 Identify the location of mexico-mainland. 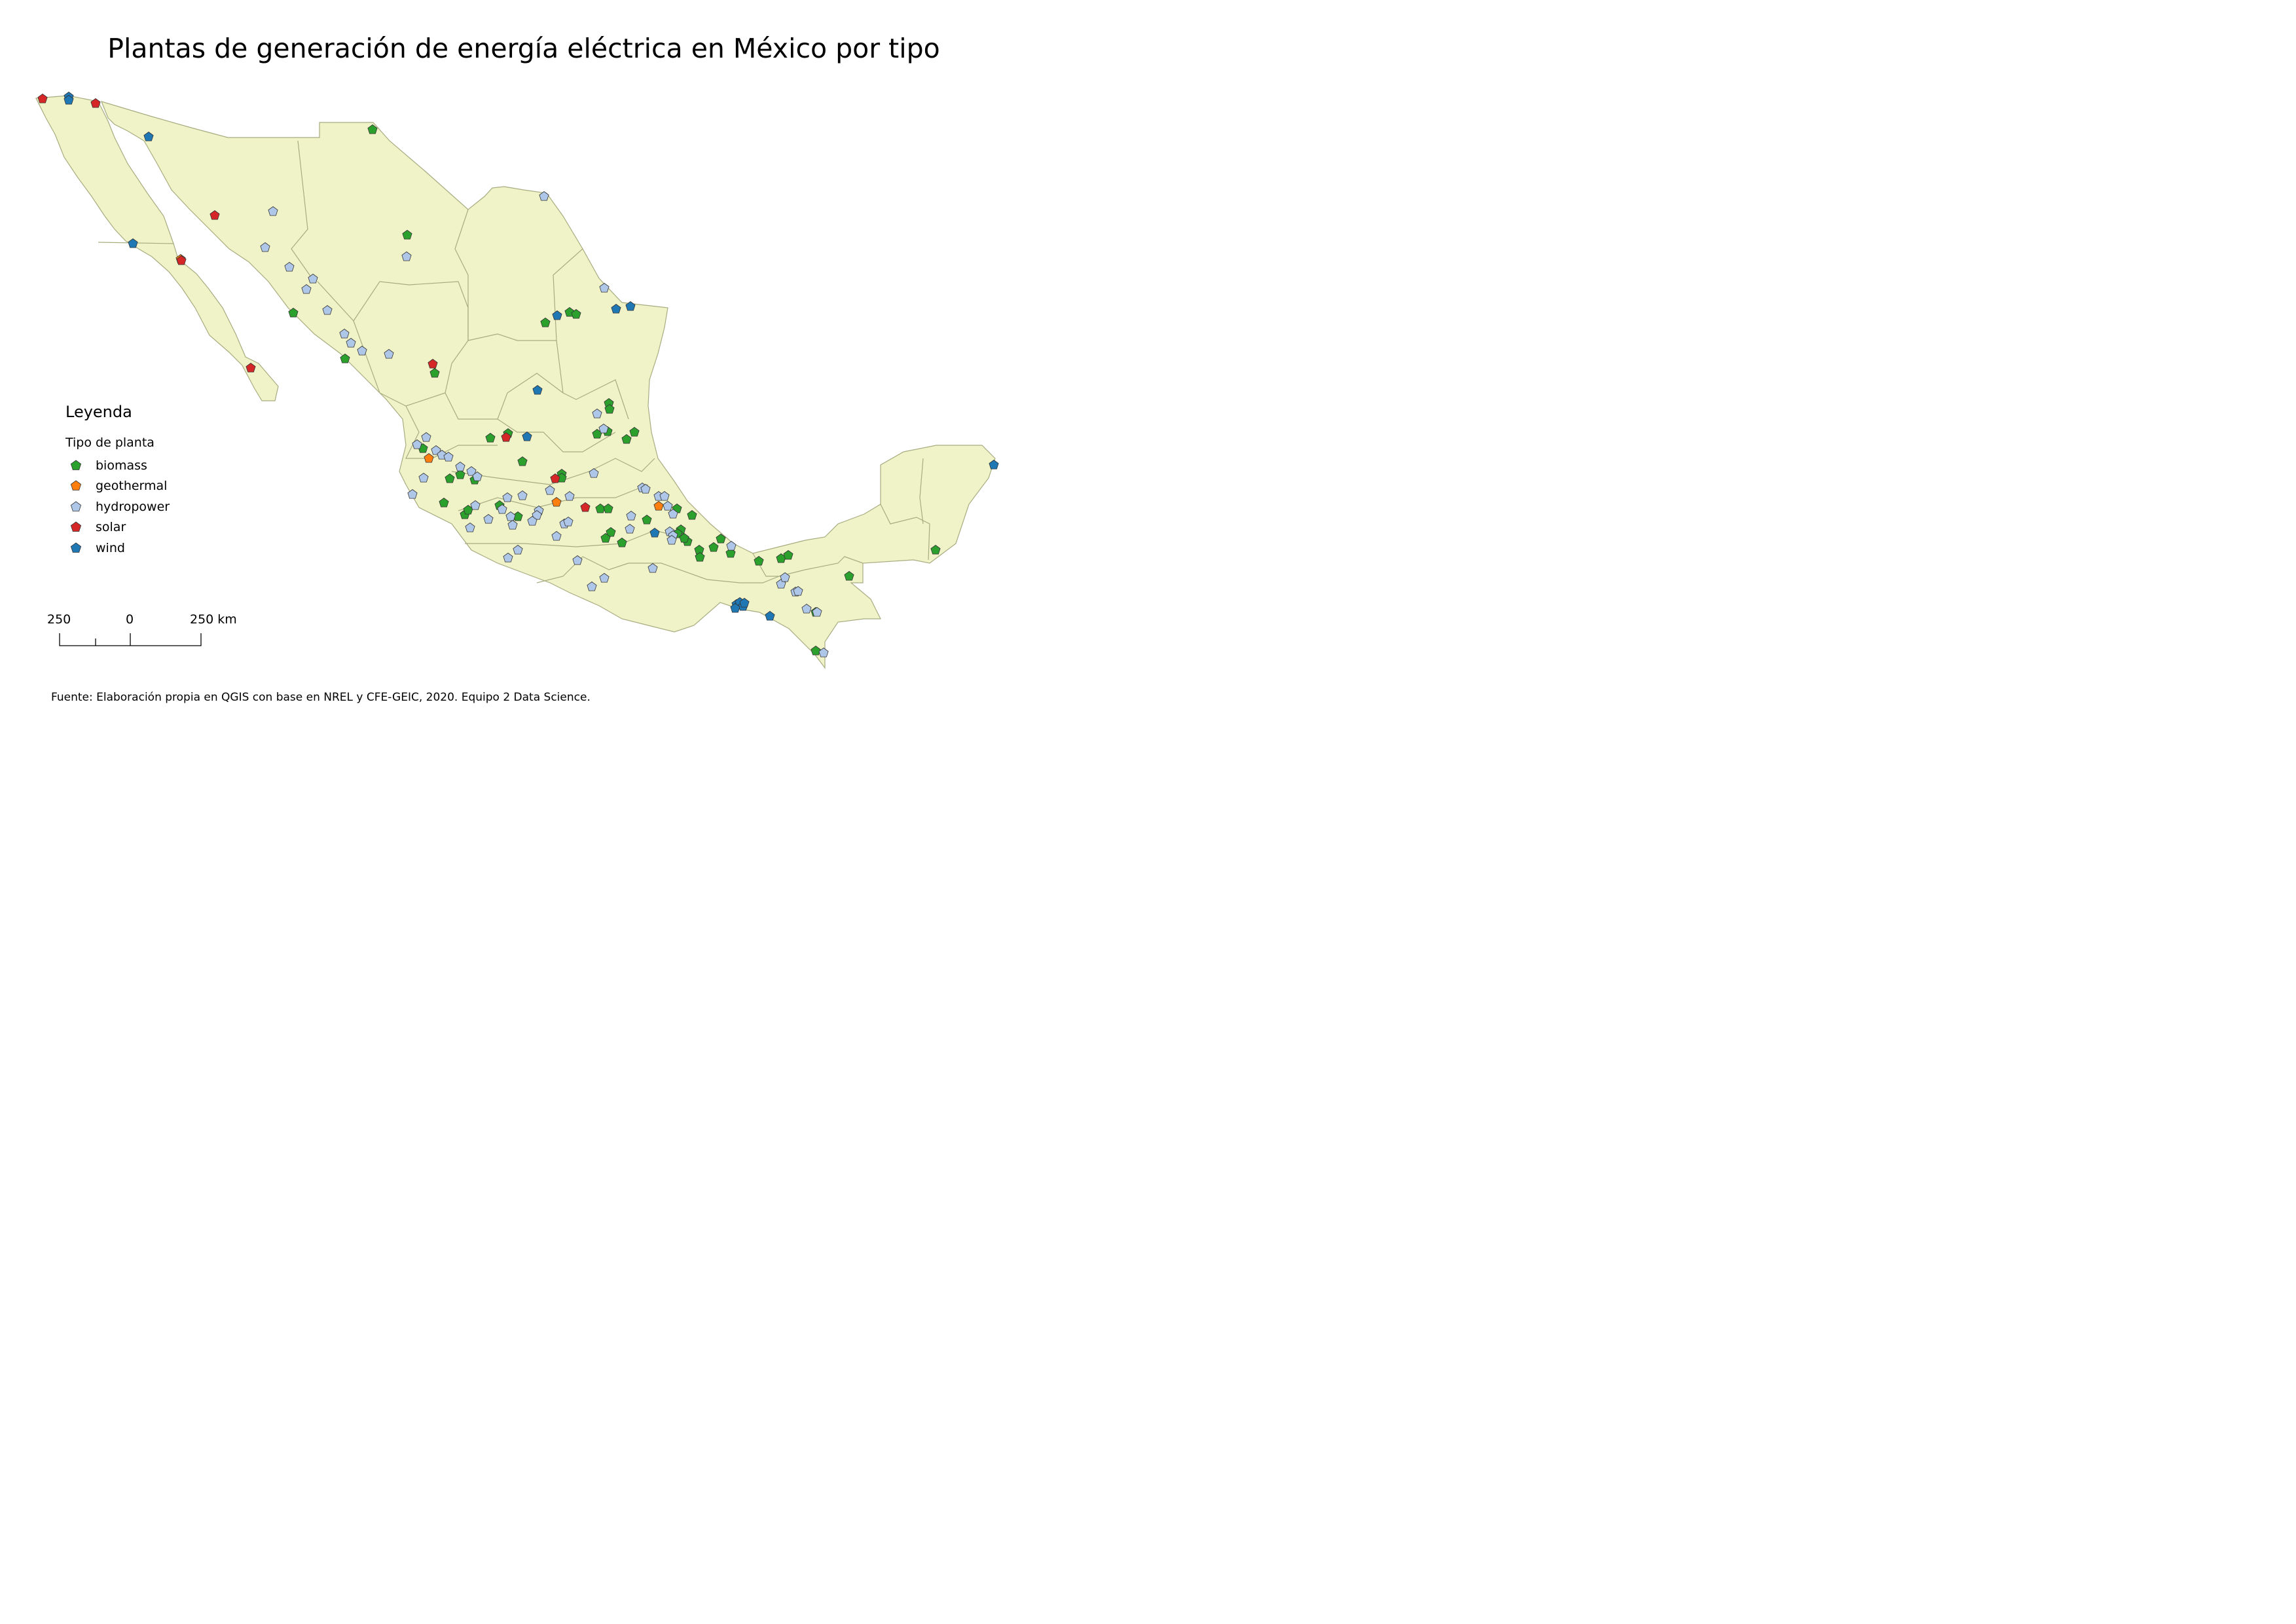
(548, 385).